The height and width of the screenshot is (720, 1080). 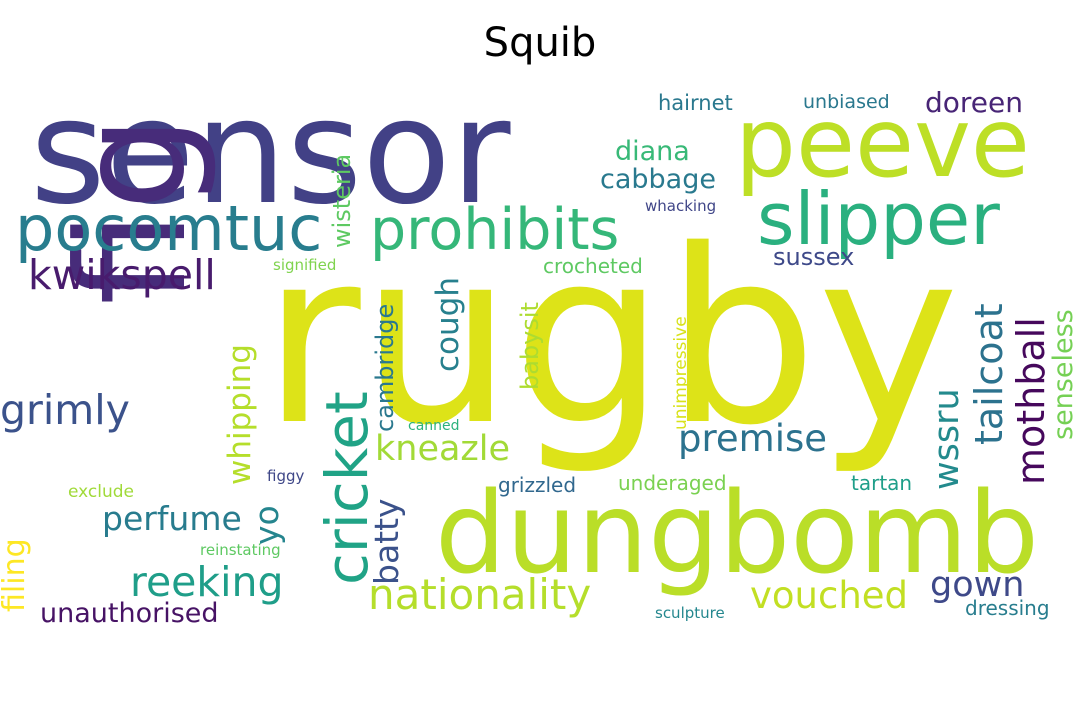 I want to click on word-unbiased: unbiased, so click(x=846, y=102).